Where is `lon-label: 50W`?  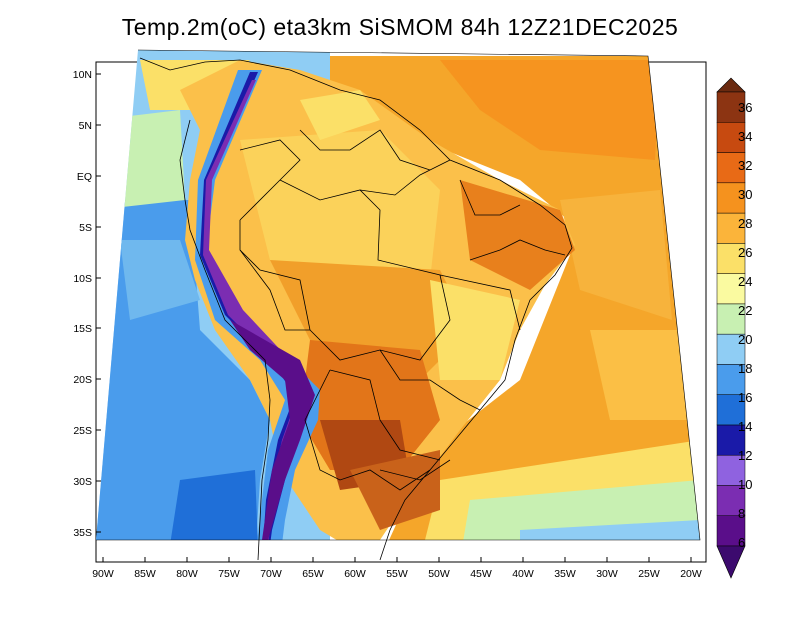
lon-label: 50W is located at coordinates (439, 574).